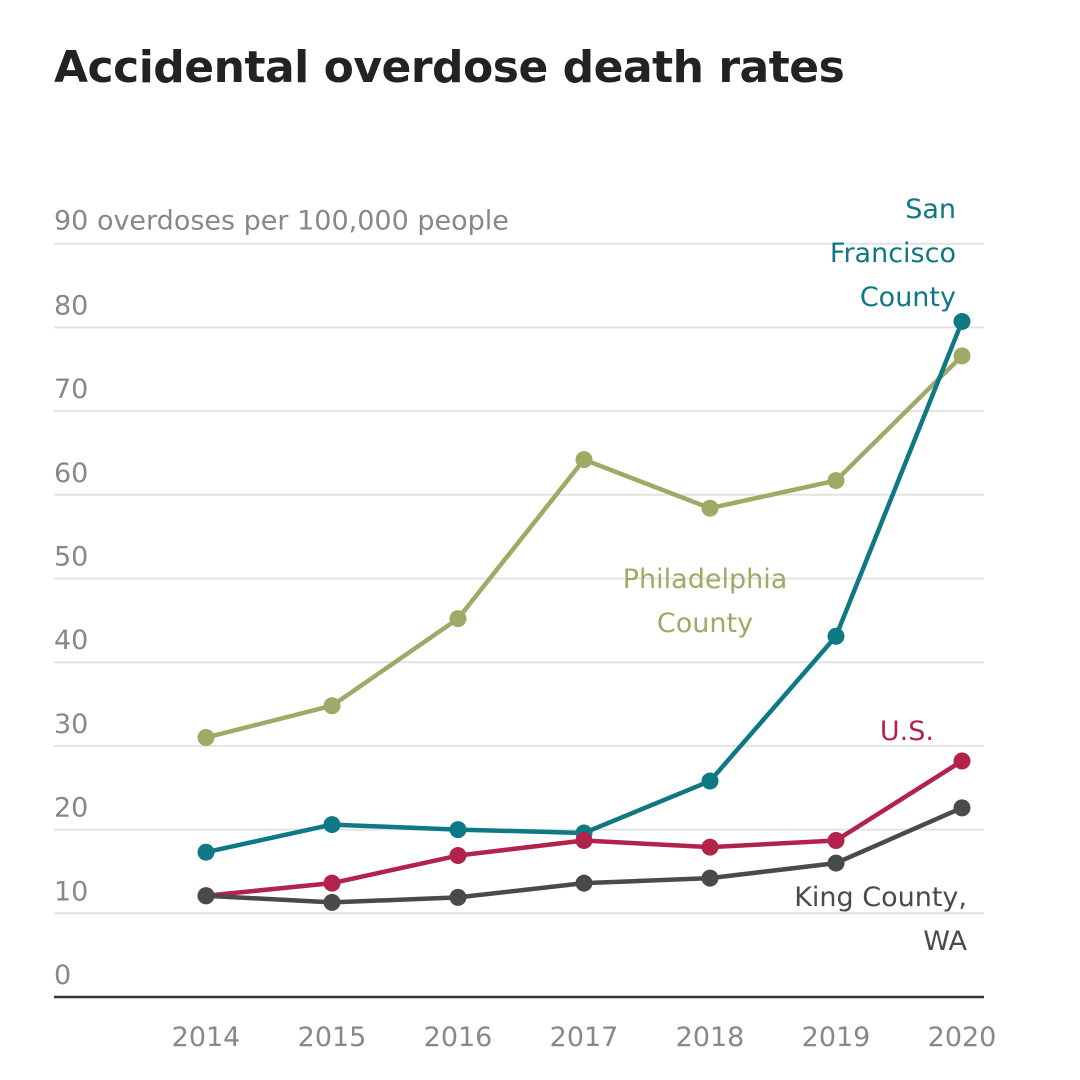 The width and height of the screenshot is (1080, 1080). I want to click on y-axis-label: 90 overdoses per 100,000 people, so click(281, 221).